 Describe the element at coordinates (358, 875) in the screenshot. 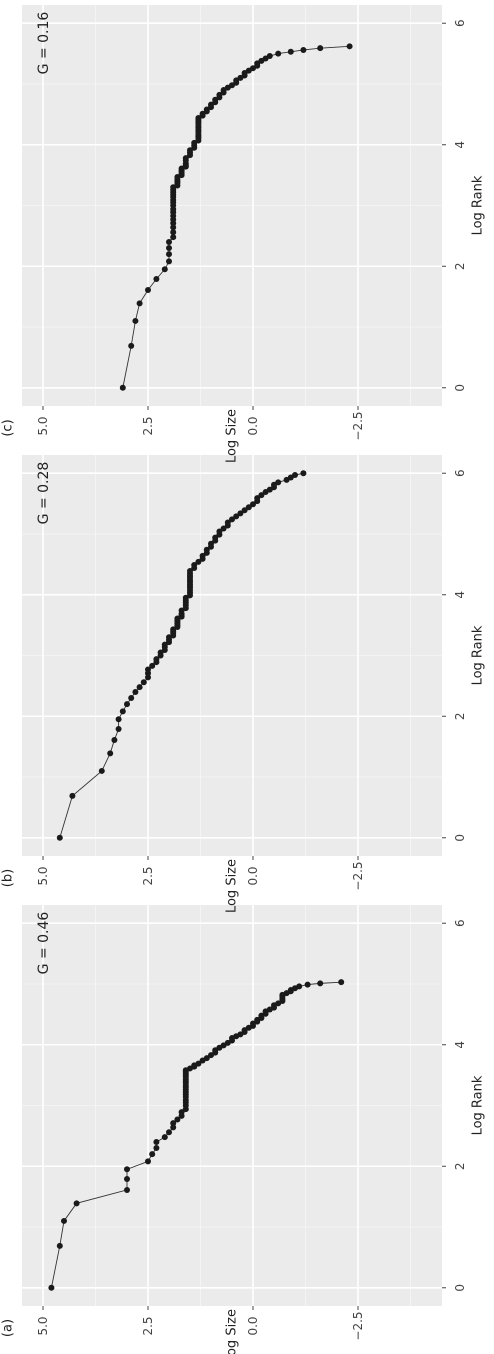

I see `y-tick-label: −2.5` at that location.